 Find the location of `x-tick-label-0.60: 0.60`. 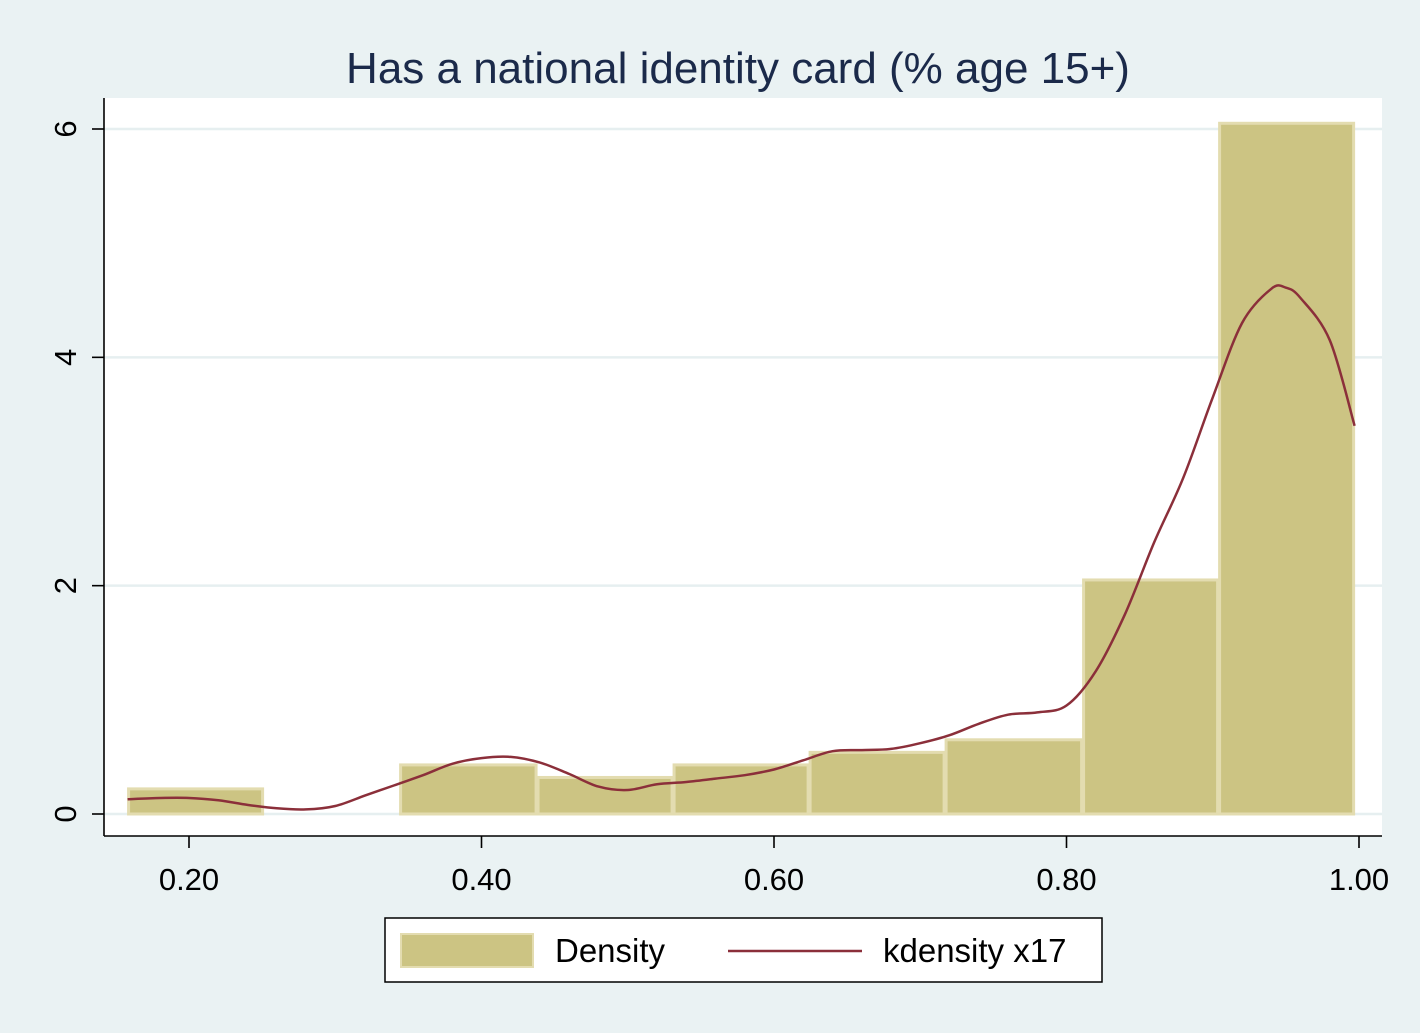

x-tick-label-0.60: 0.60 is located at coordinates (774, 879).